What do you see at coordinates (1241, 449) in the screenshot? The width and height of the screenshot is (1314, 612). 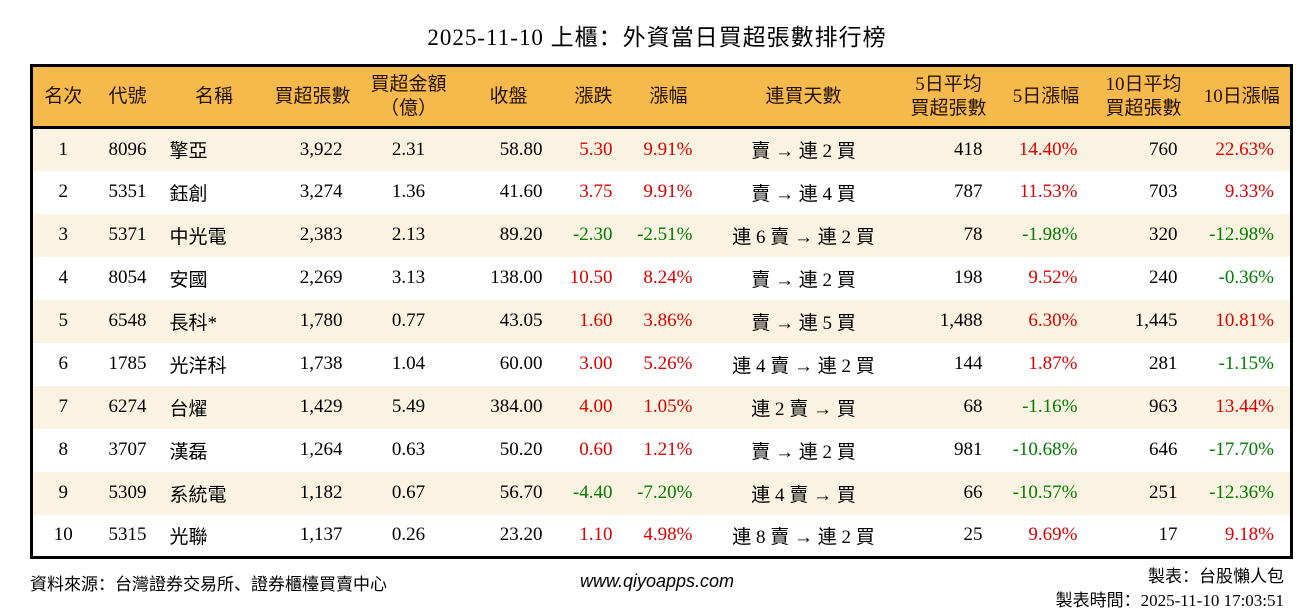 I see `cell-pct10: -17.70%` at bounding box center [1241, 449].